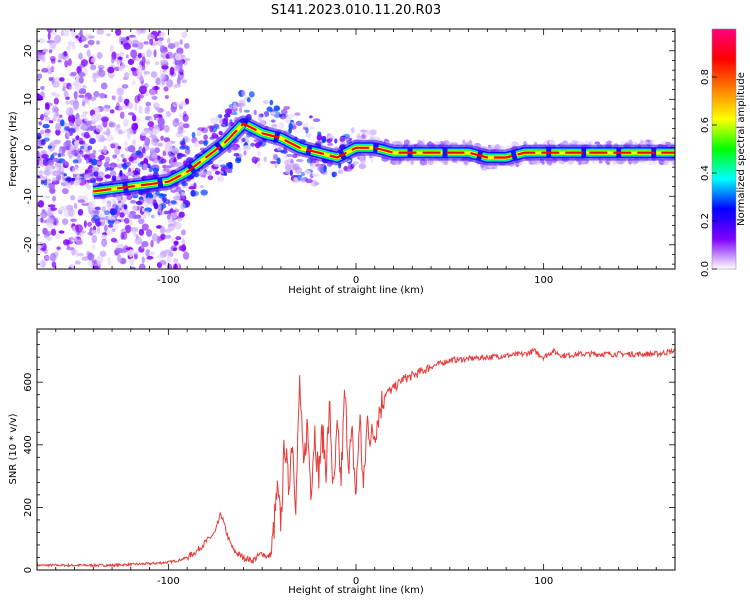 This screenshot has width=750, height=600. I want to click on ridge-band, so click(381, 157).